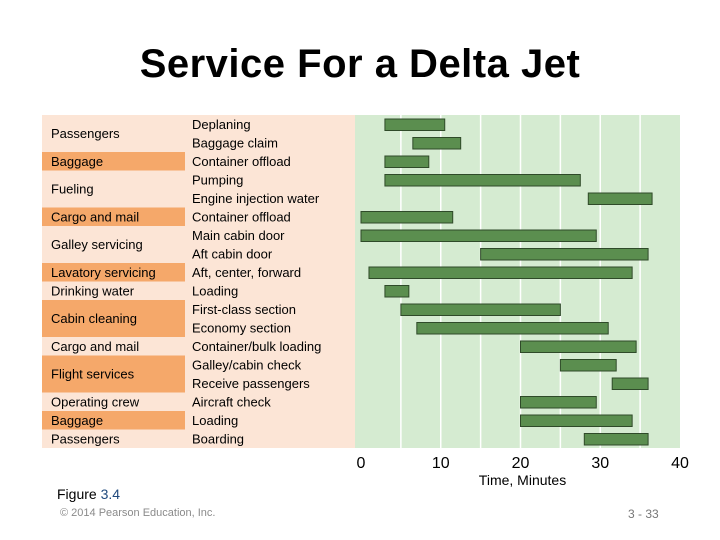 Image resolution: width=720 pixels, height=540 pixels. I want to click on activity-label: Aircraft check, so click(231, 401).